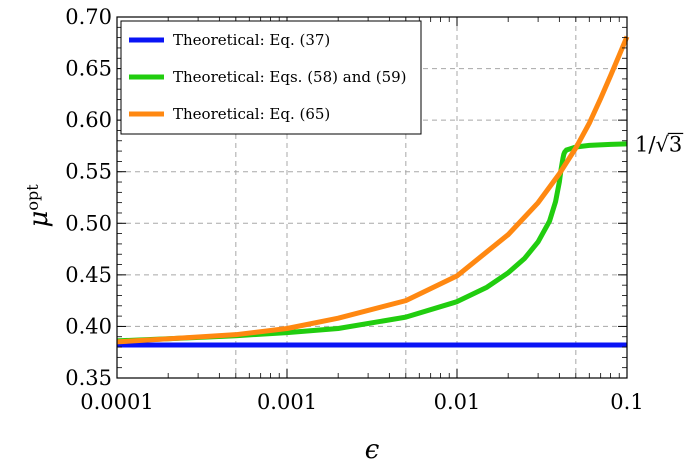  Describe the element at coordinates (88, 69) in the screenshot. I see `y-tick-label: 0.65` at that location.